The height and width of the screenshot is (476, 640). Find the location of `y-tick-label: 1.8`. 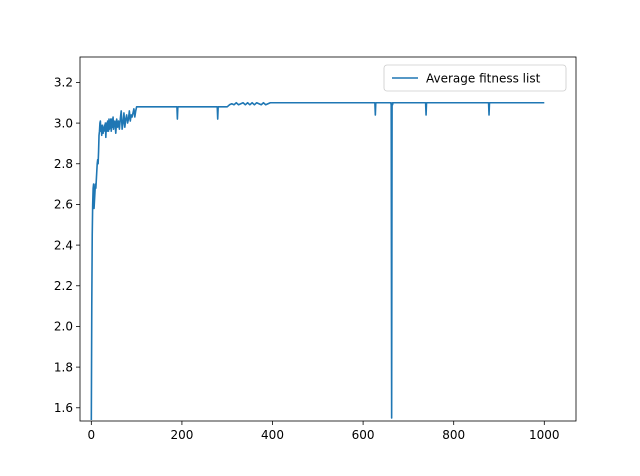

y-tick-label: 1.8 is located at coordinates (63, 367).